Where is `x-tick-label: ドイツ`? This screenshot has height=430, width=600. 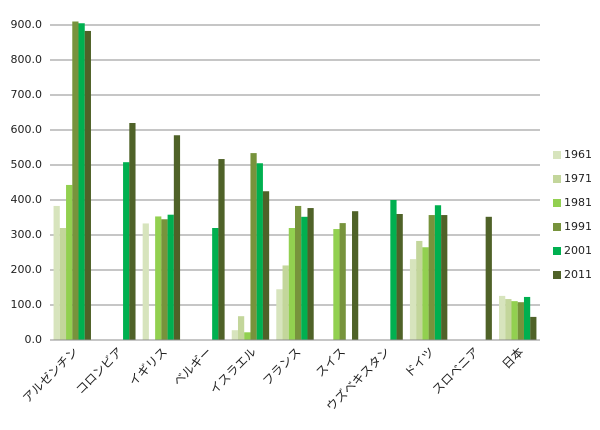
x-tick-label: ドイツ is located at coordinates (419, 362).